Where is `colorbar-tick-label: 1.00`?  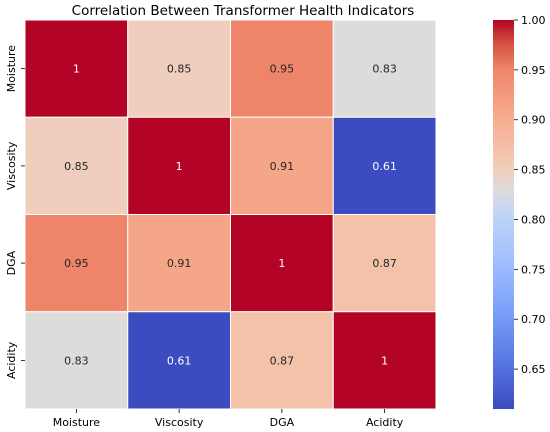
colorbar-tick-label: 1.00 is located at coordinates (533, 20).